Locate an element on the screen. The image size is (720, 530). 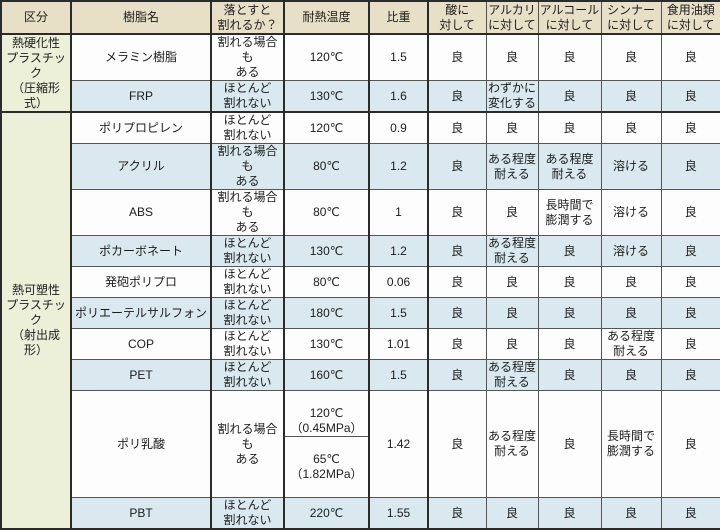
cell-thinner: ある程度 耐える is located at coordinates (631, 344).